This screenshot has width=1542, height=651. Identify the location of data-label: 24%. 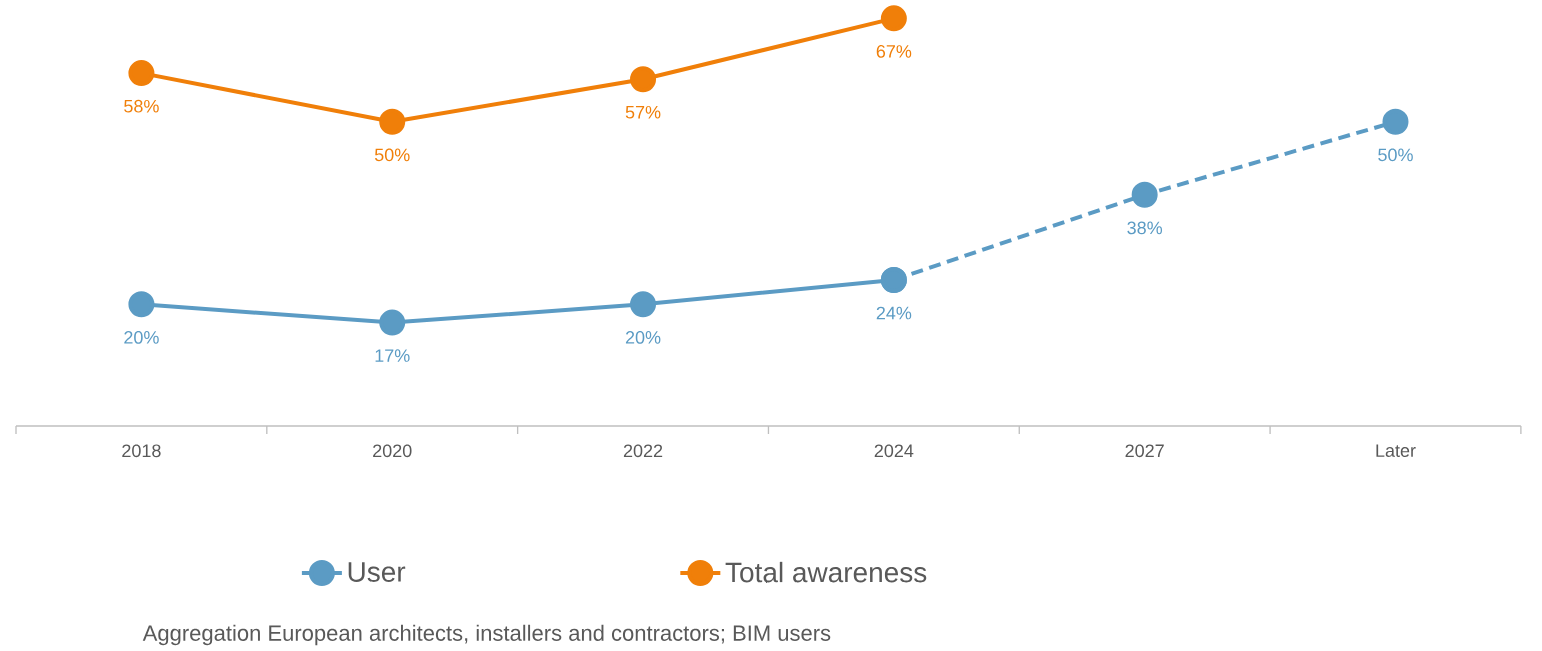
(894, 313).